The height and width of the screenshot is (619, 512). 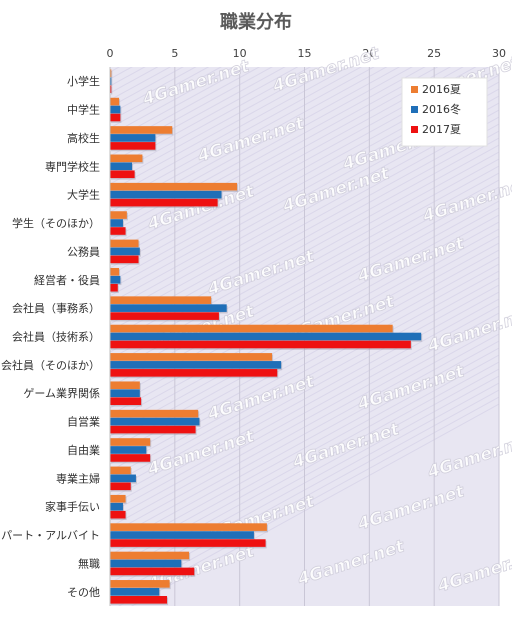 I want to click on category-label: パート・アルバイト, so click(x=50, y=535).